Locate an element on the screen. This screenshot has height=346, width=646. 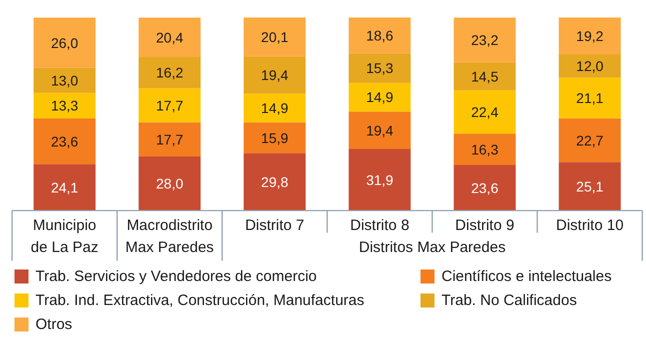
legend-label: Trab. No Calificados is located at coordinates (509, 300).